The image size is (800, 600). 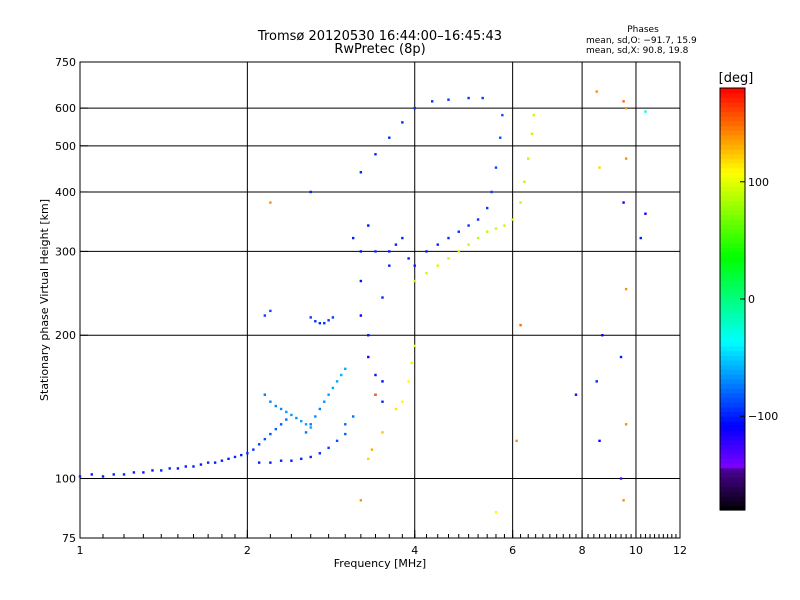 What do you see at coordinates (380, 563) in the screenshot?
I see `x-axis-label: Frequency [MHz]` at bounding box center [380, 563].